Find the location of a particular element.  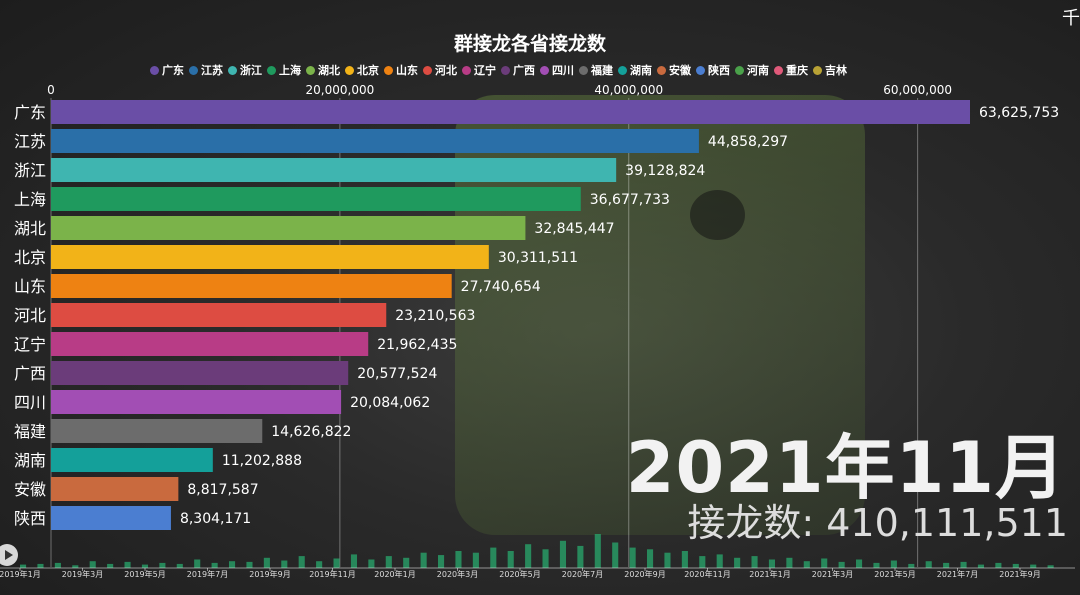

legend-item: 湖南 is located at coordinates (635, 70).